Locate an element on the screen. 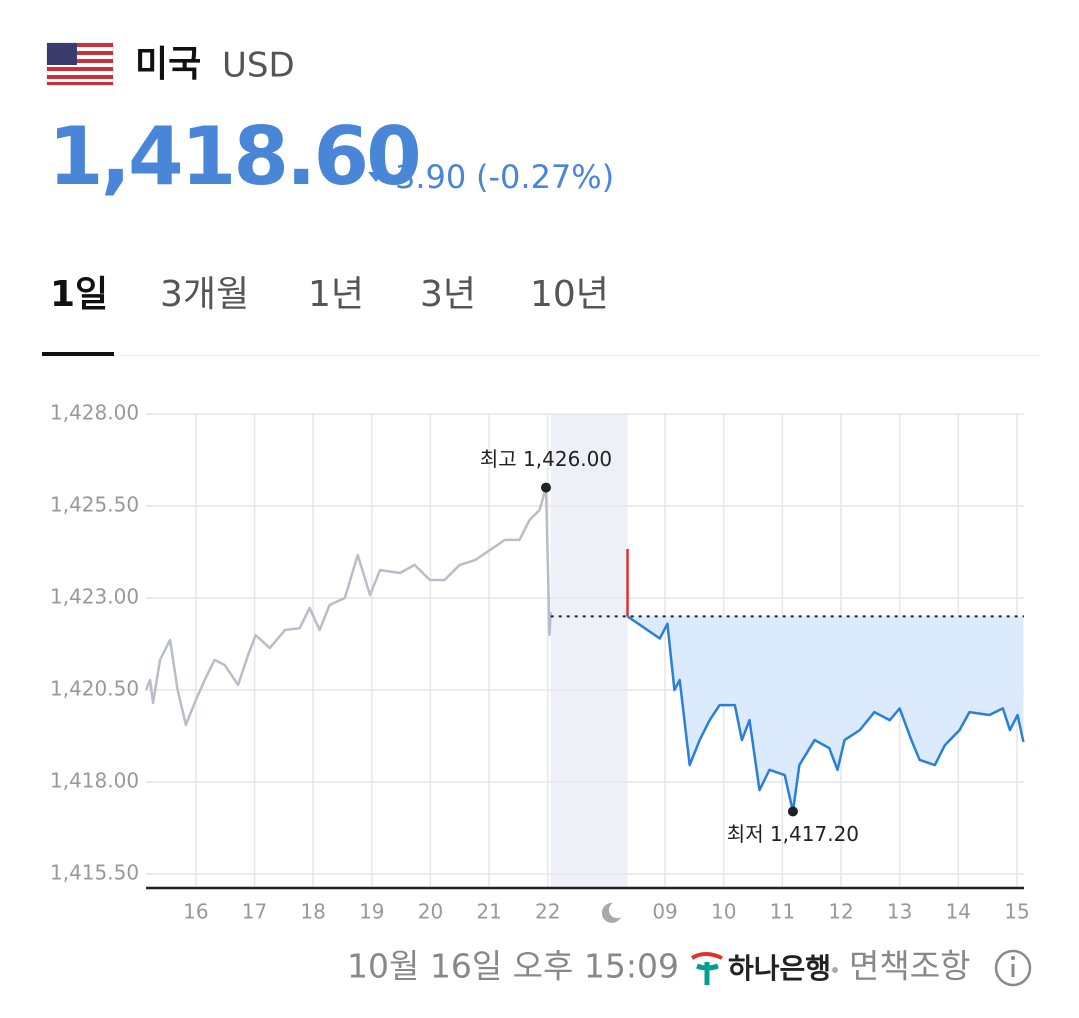 The width and height of the screenshot is (1079, 1018). x-tick-label: 16 is located at coordinates (195, 912).